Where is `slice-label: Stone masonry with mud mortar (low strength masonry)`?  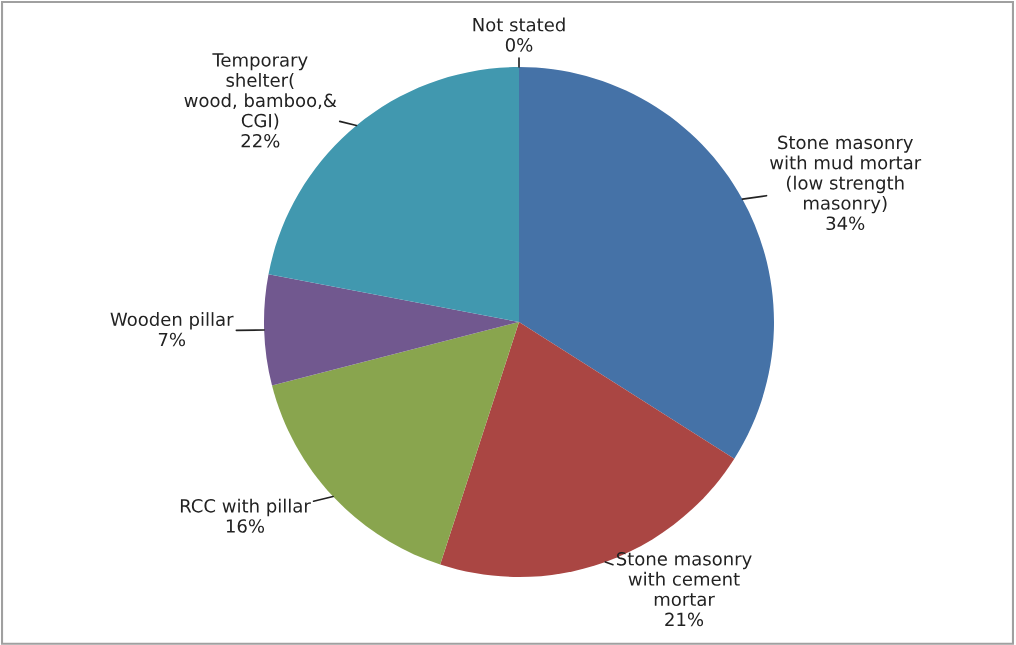 slice-label: Stone masonry with mud mortar (low strength masonry) is located at coordinates (846, 174).